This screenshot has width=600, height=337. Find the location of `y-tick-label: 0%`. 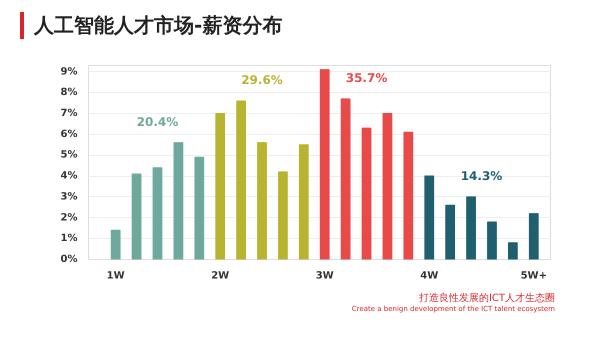

y-tick-label: 0% is located at coordinates (69, 259).